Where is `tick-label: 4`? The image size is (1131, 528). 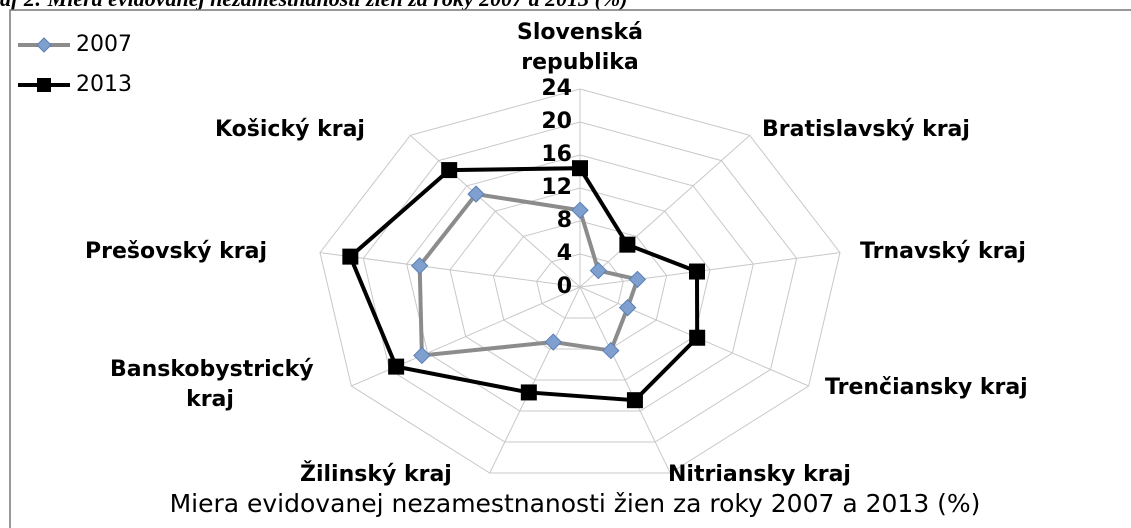 tick-label: 4 is located at coordinates (564, 253).